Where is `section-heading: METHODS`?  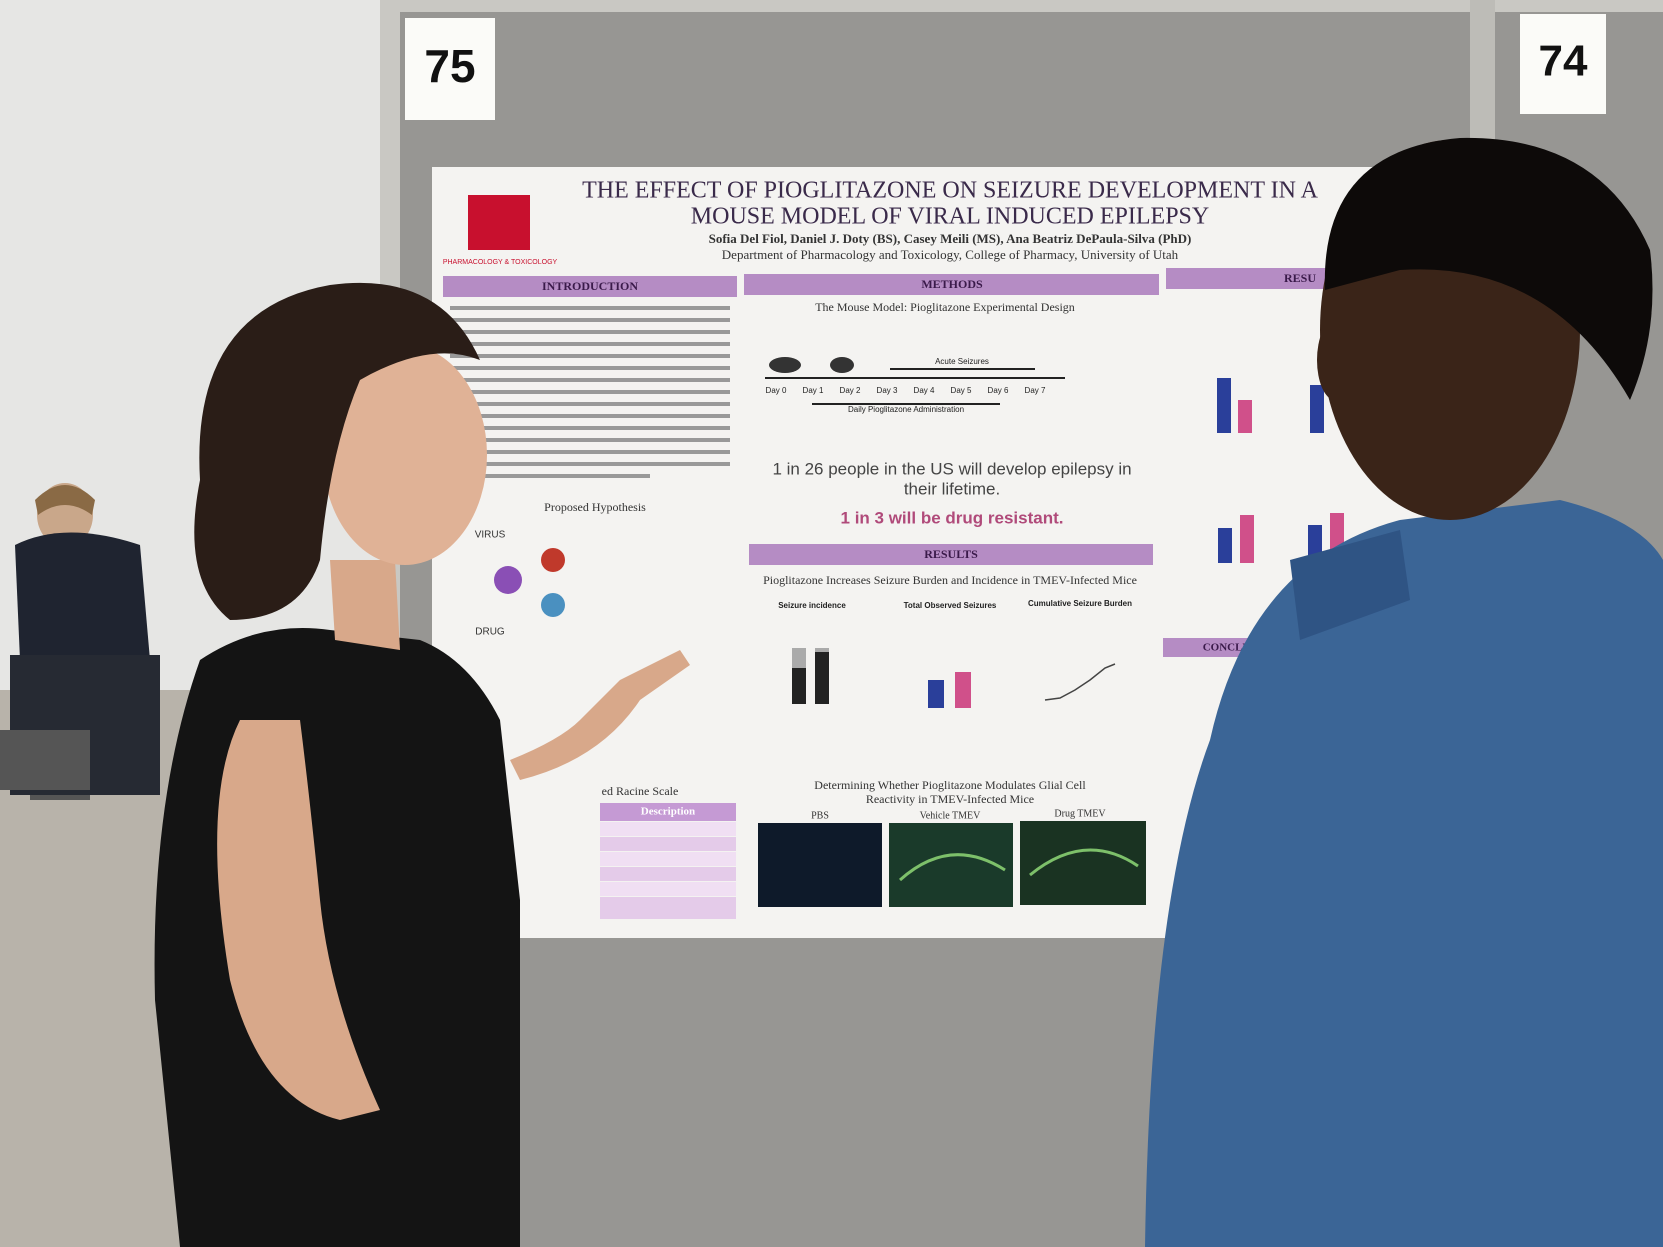 section-heading: METHODS is located at coordinates (952, 284).